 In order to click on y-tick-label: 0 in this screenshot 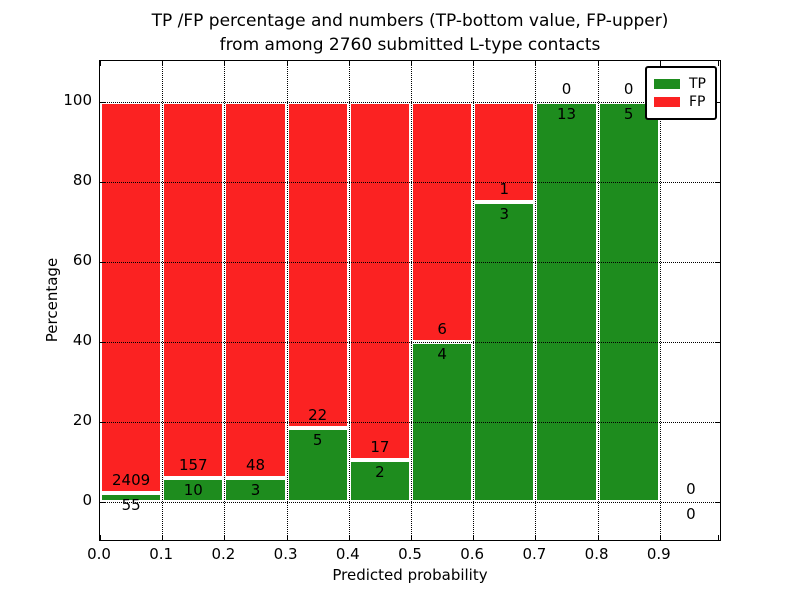, I will do `click(87, 500)`.